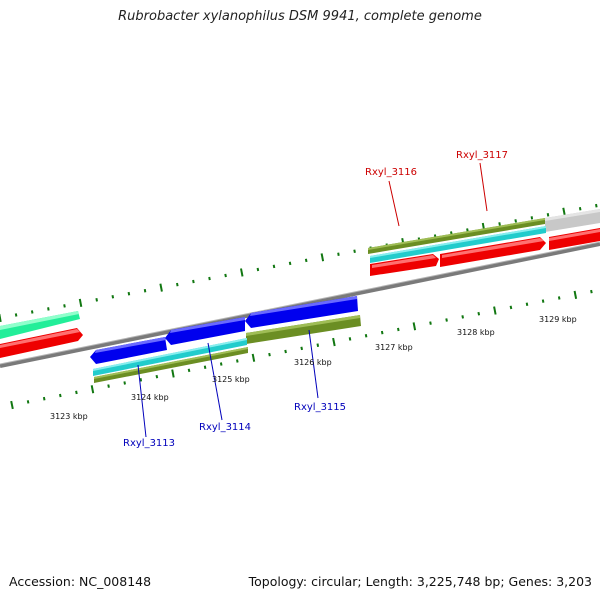 Image resolution: width=600 pixels, height=600 pixels. What do you see at coordinates (482, 155) in the screenshot?
I see `gene-label-rxyl-3117: Rxyl_3117` at bounding box center [482, 155].